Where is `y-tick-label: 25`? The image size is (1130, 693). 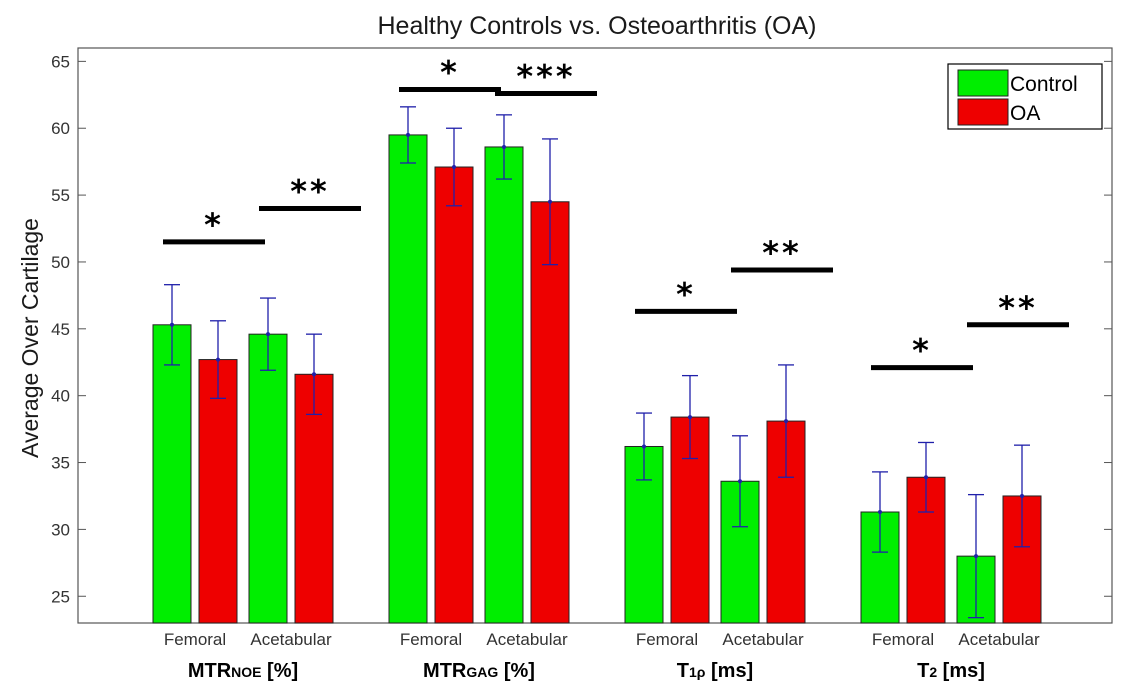 y-tick-label: 25 is located at coordinates (60, 596).